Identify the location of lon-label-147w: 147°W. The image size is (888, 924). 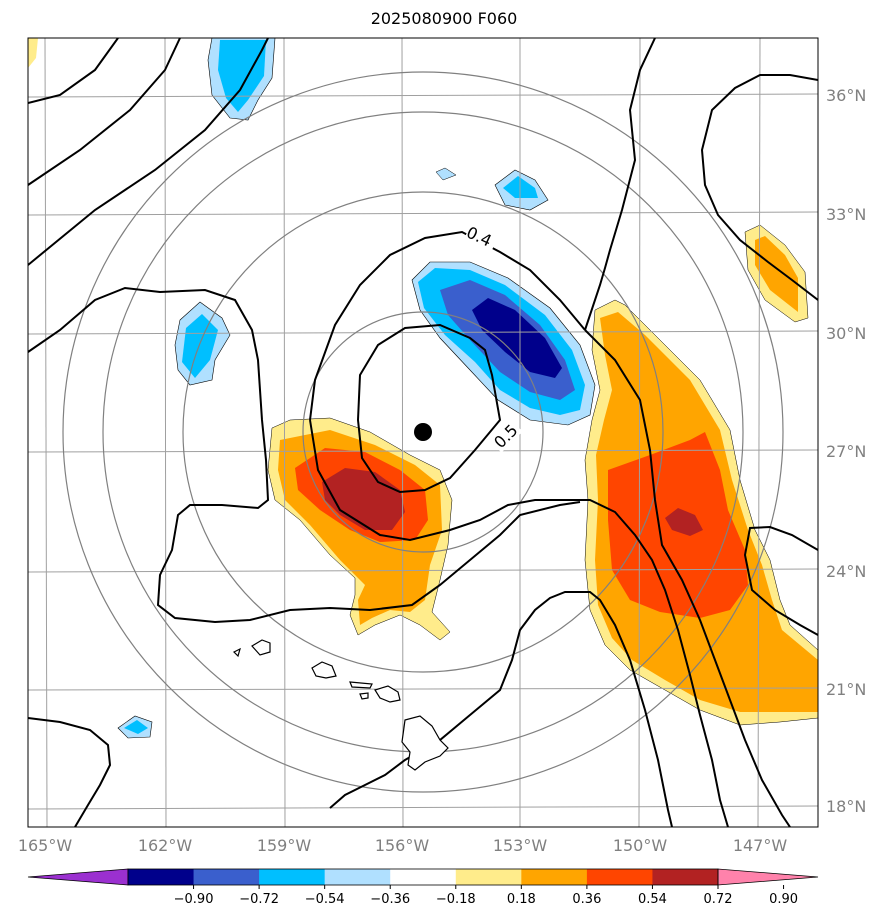
(760, 845).